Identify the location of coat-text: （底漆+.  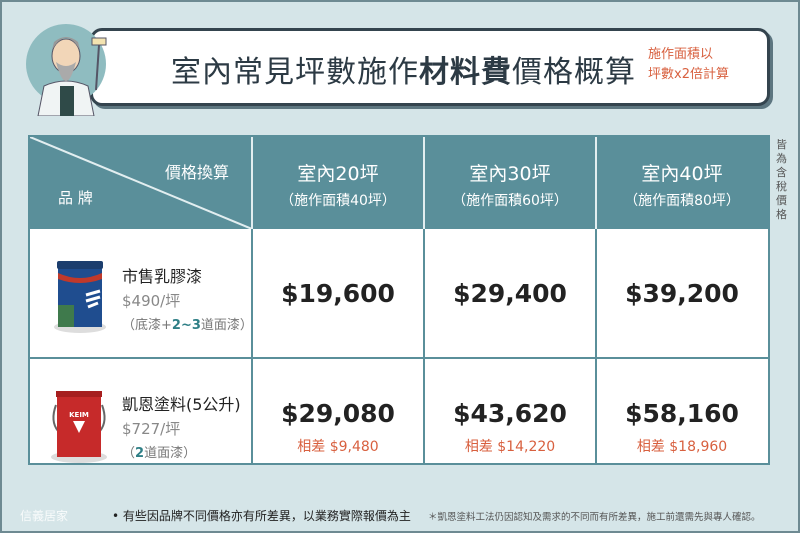
(147, 325).